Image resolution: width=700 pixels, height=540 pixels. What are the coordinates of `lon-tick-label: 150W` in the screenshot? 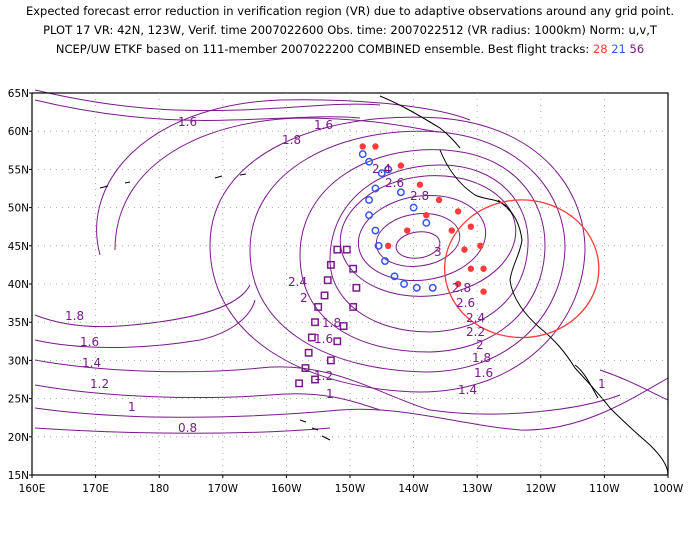 It's located at (350, 489).